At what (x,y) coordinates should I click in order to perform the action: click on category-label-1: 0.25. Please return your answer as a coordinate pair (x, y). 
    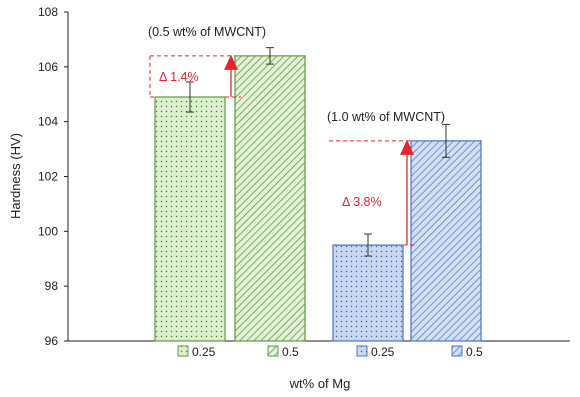
    Looking at the image, I should click on (204, 352).